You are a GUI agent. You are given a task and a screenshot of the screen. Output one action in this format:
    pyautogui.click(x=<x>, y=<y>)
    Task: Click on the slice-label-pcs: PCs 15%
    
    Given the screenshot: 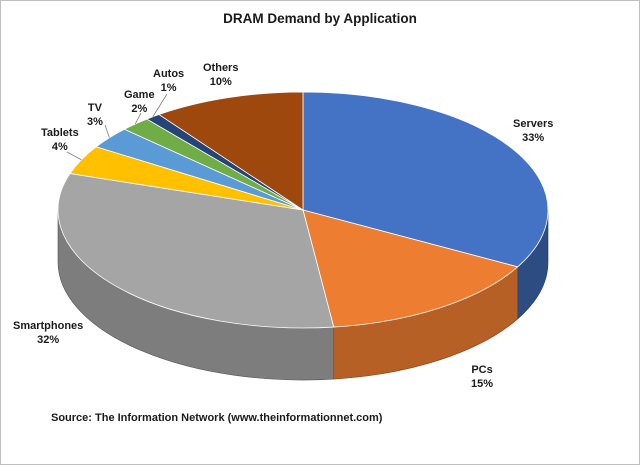 What is the action you would take?
    pyautogui.click(x=482, y=377)
    